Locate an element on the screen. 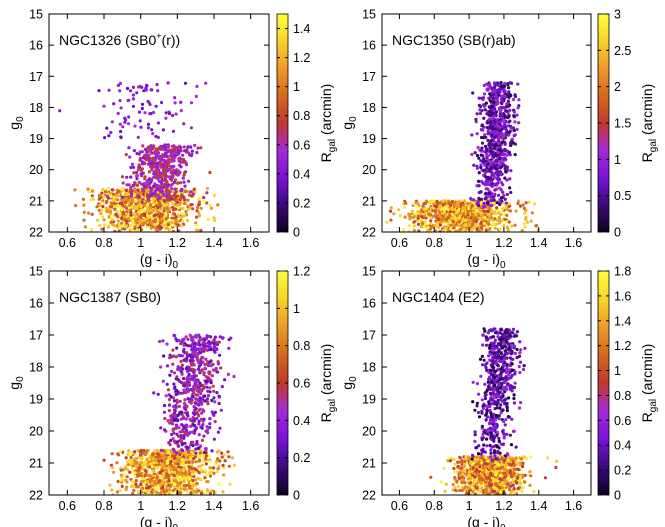 The width and height of the screenshot is (665, 527). scatter-points is located at coordinates (494, 411).